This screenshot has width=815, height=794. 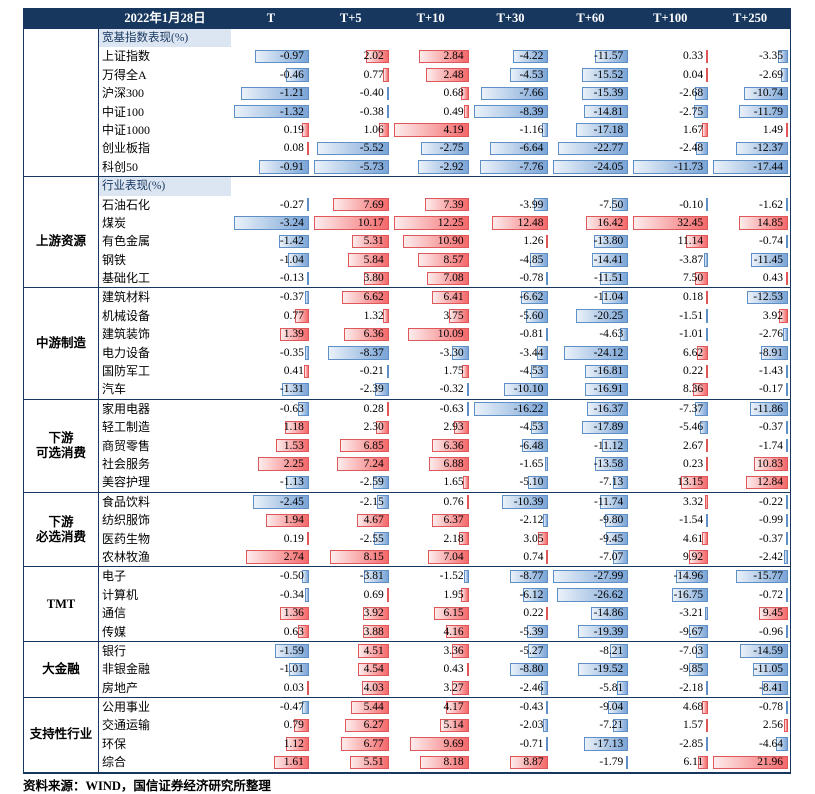 What do you see at coordinates (691, 334) in the screenshot?
I see `cell-value: -1.01` at bounding box center [691, 334].